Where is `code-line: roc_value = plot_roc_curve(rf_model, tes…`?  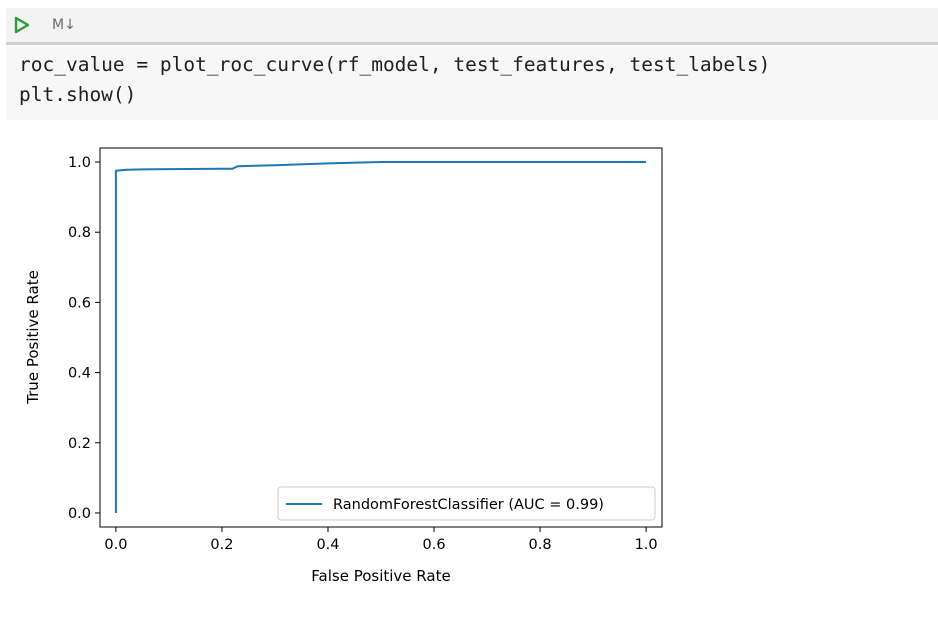 code-line: roc_value = plot_roc_curve(rf_model, tes… is located at coordinates (395, 64).